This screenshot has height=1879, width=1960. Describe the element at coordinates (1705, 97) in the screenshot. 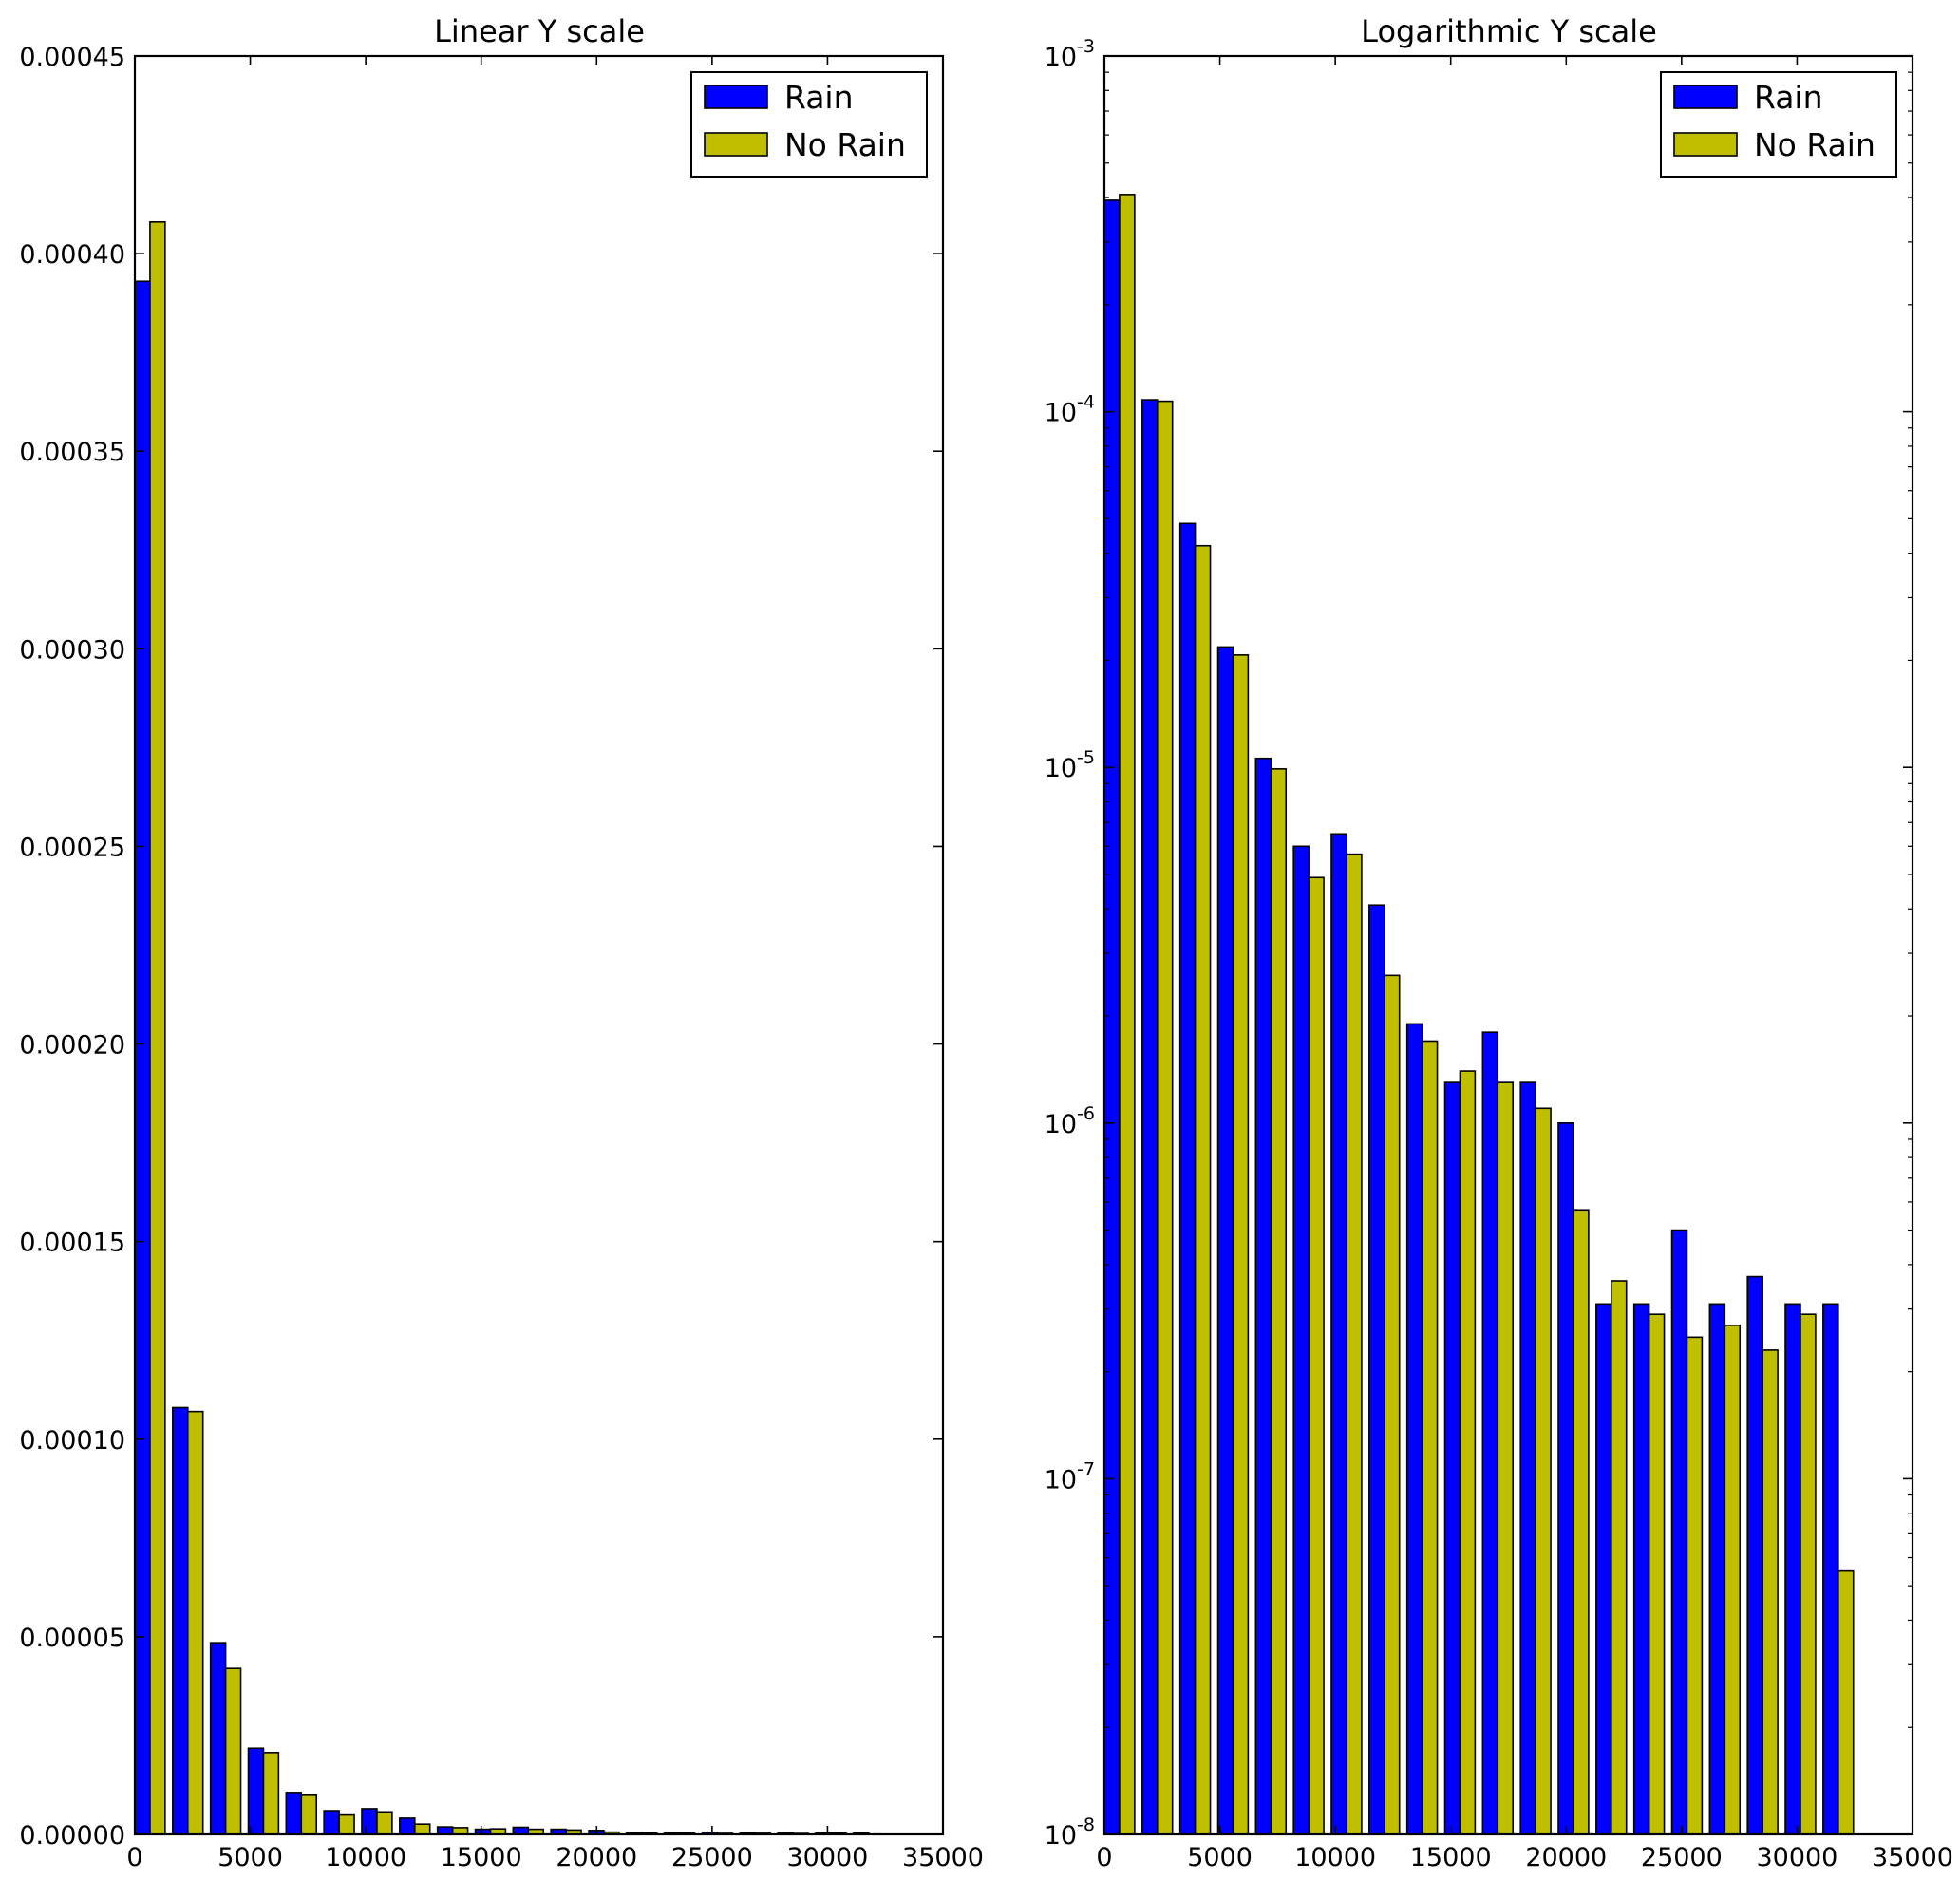

I see `log-legend-swatch-rain` at that location.